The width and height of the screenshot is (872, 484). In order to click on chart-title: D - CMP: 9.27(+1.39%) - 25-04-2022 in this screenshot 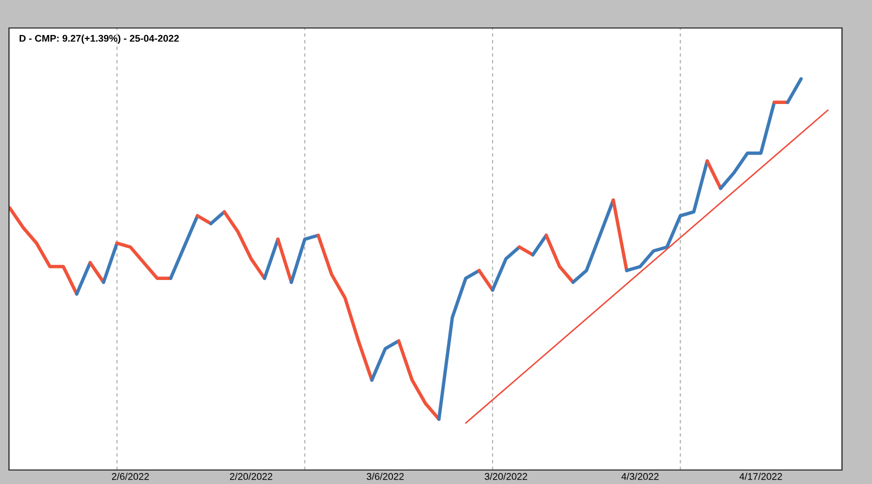, I will do `click(99, 39)`.